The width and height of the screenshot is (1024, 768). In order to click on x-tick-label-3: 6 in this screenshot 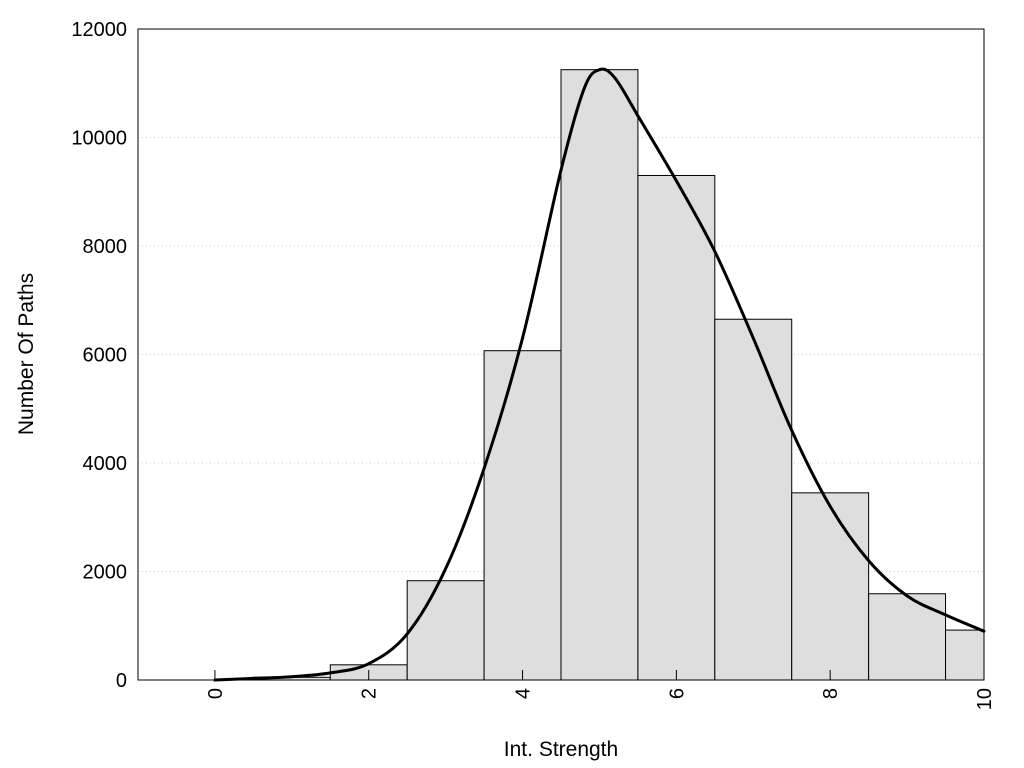, I will do `click(677, 693)`.